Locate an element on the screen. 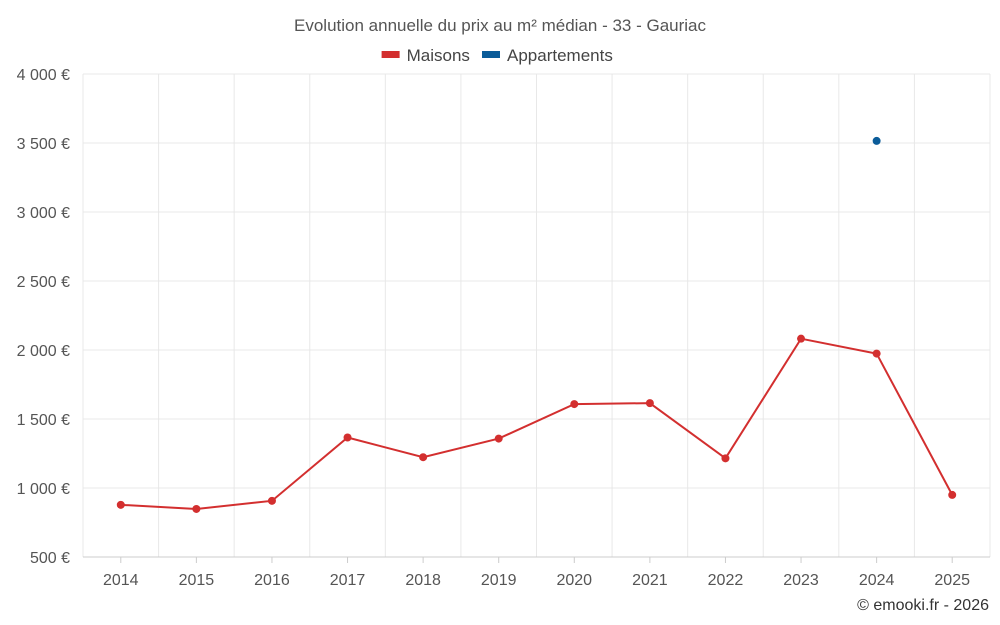  x-tick-label: 2022 is located at coordinates (726, 580).